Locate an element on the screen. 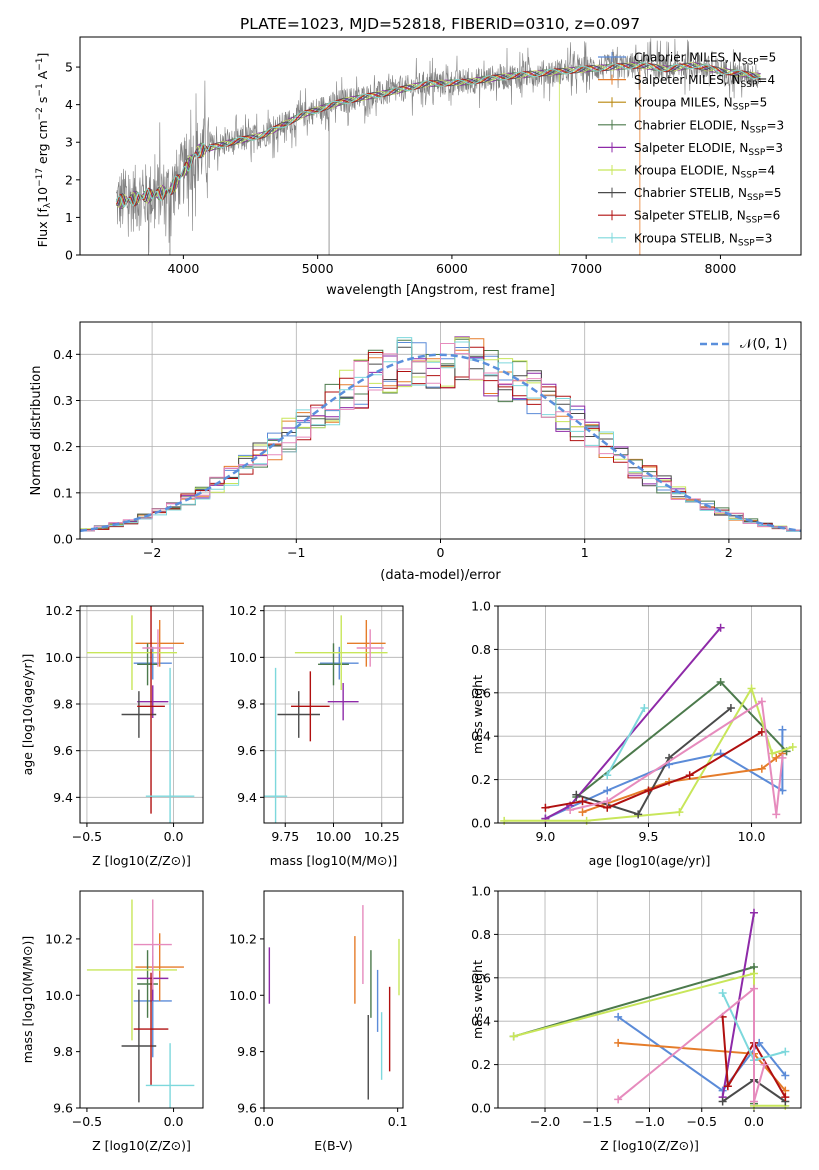 The image size is (819, 1170). age-mass-frame is located at coordinates (333, 714).